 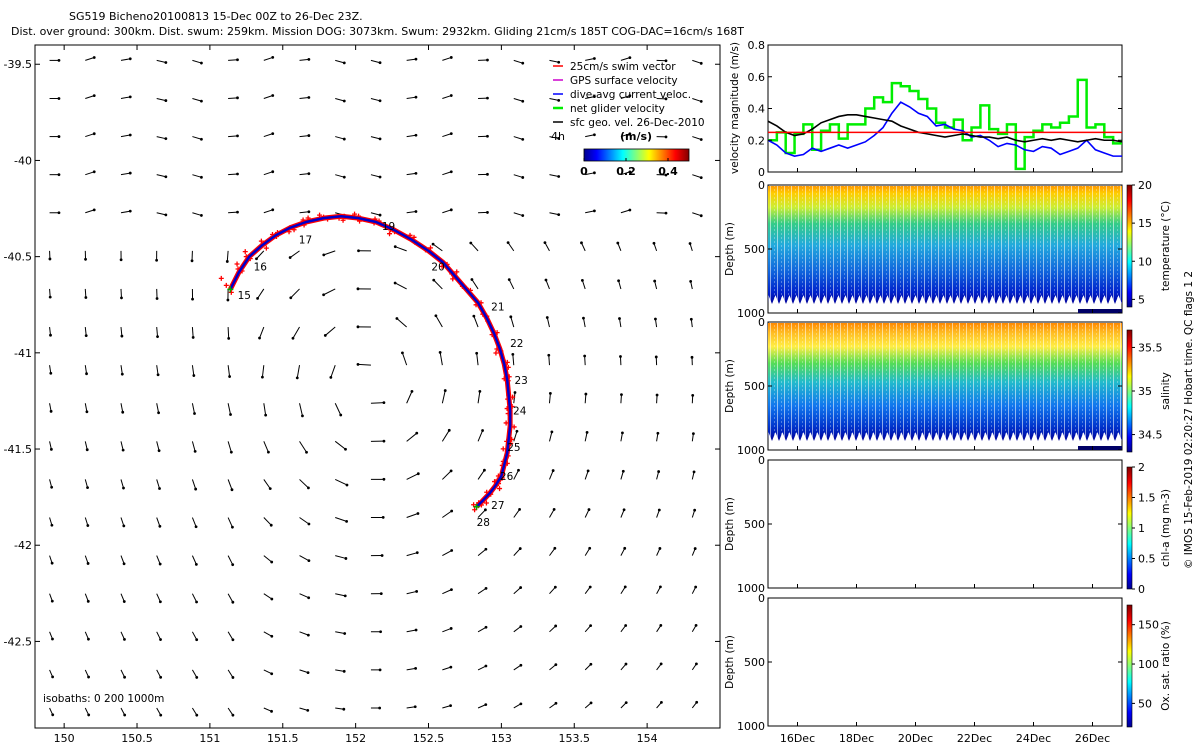 I want to click on map-xtick-label: 152, so click(x=355, y=738).